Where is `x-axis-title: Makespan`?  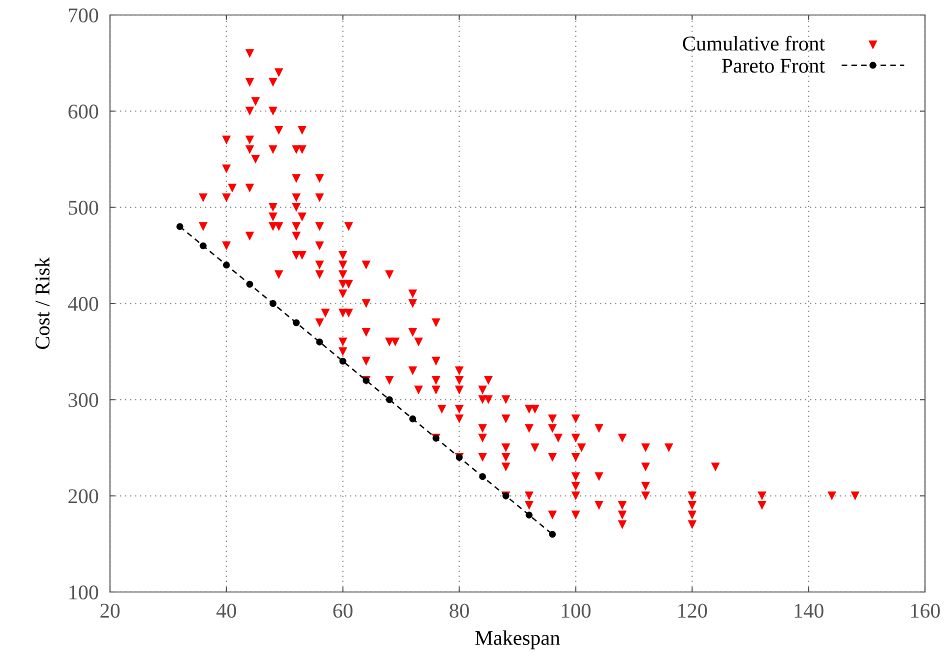 x-axis-title: Makespan is located at coordinates (517, 640).